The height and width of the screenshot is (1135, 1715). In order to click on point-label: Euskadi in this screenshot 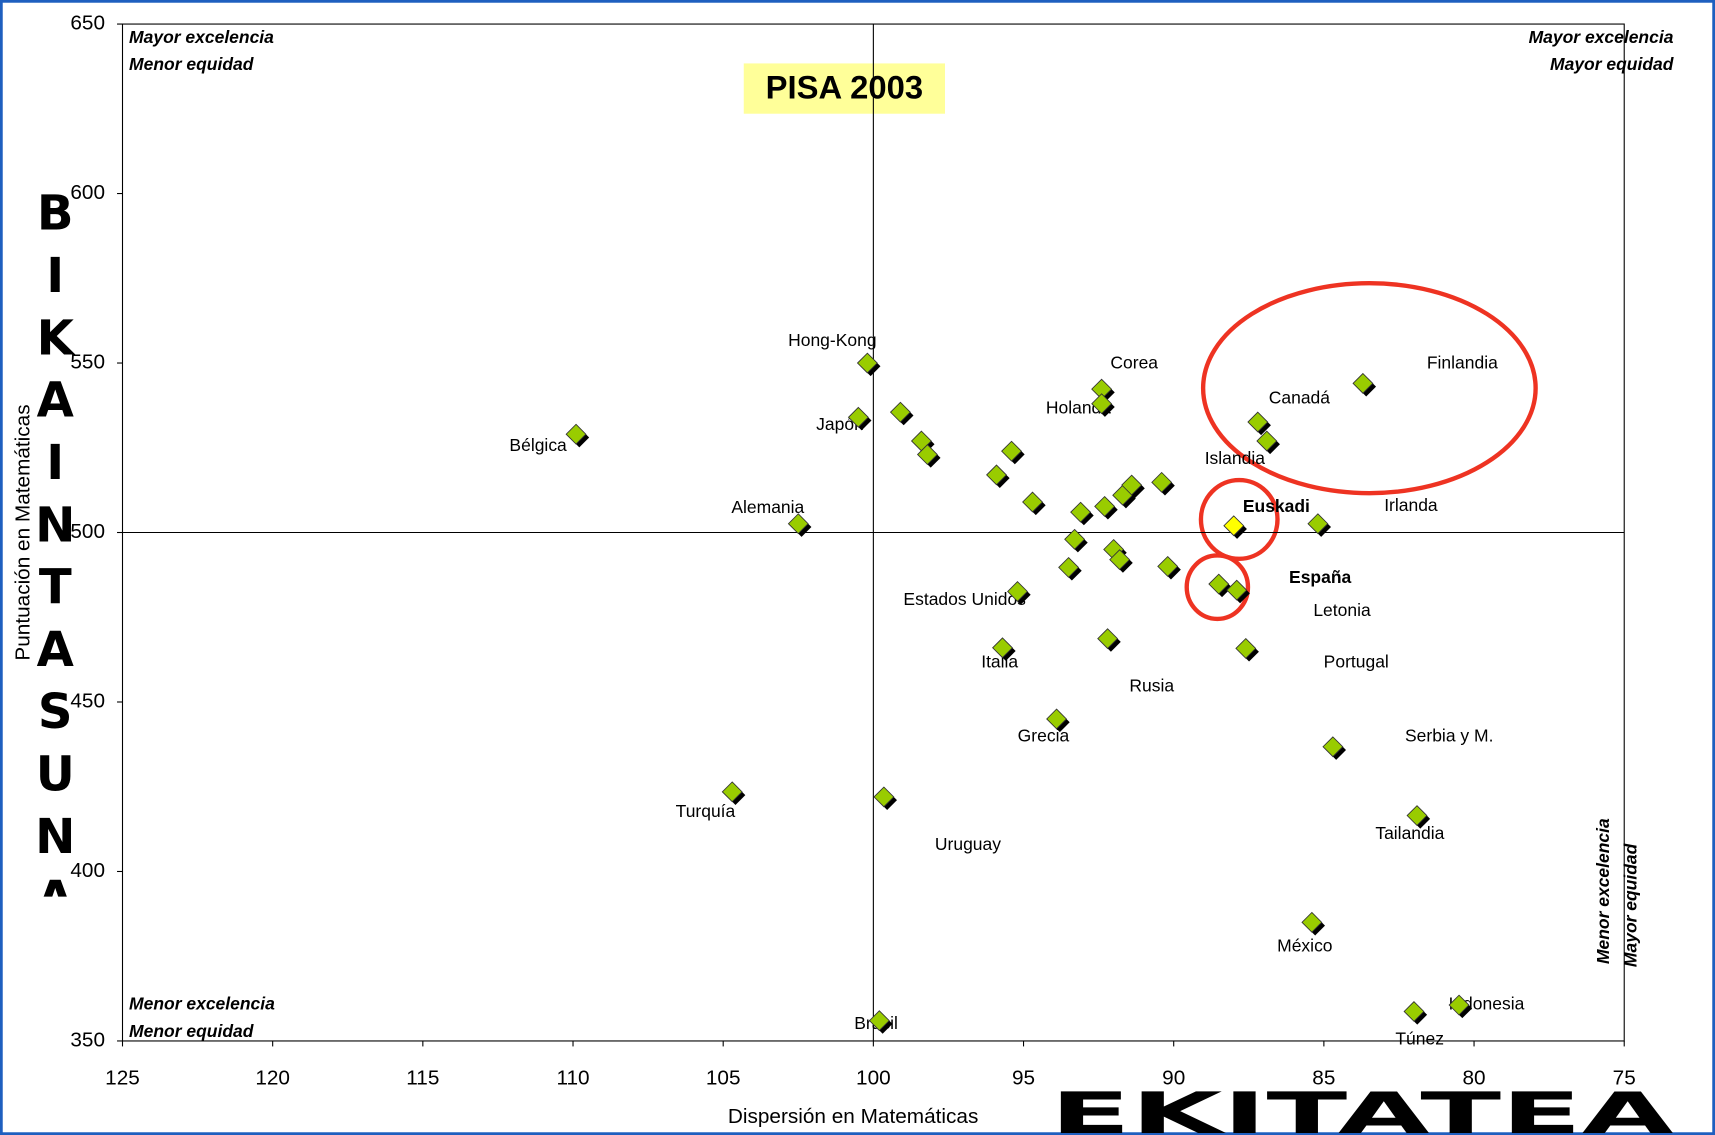, I will do `click(1276, 506)`.